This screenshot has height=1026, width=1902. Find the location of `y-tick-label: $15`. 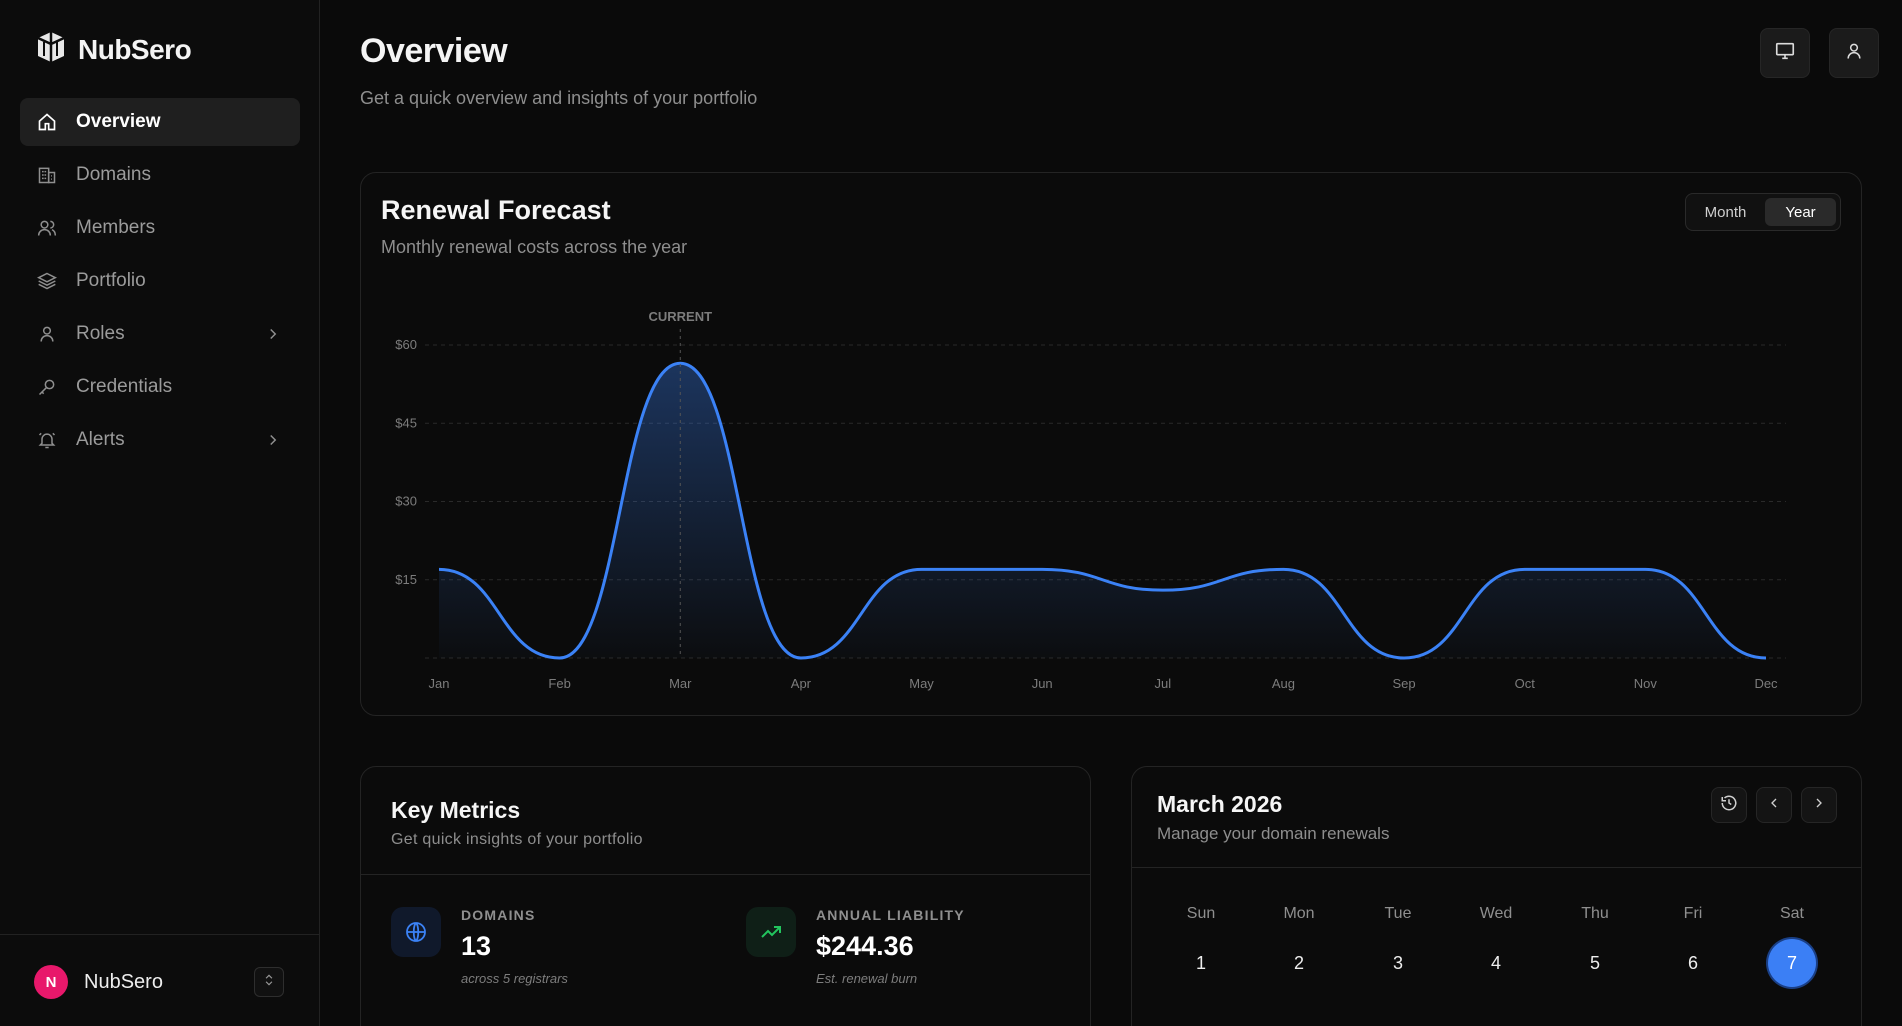

y-tick-label: $15 is located at coordinates (406, 579).